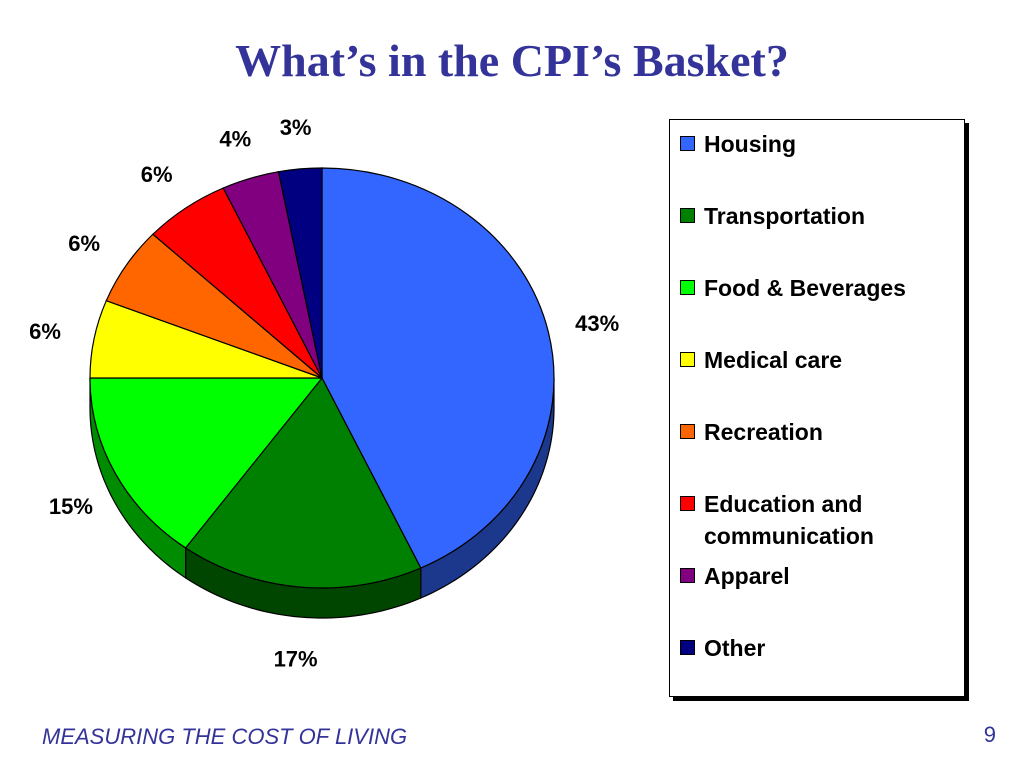  Describe the element at coordinates (235, 138) in the screenshot. I see `pie-label-apparel: 4%` at that location.